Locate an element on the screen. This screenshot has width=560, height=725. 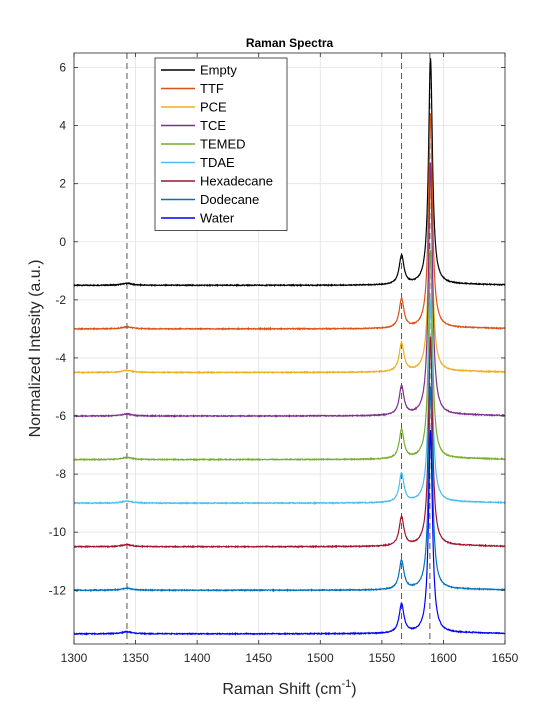
legend-label: TCE is located at coordinates (213, 125).